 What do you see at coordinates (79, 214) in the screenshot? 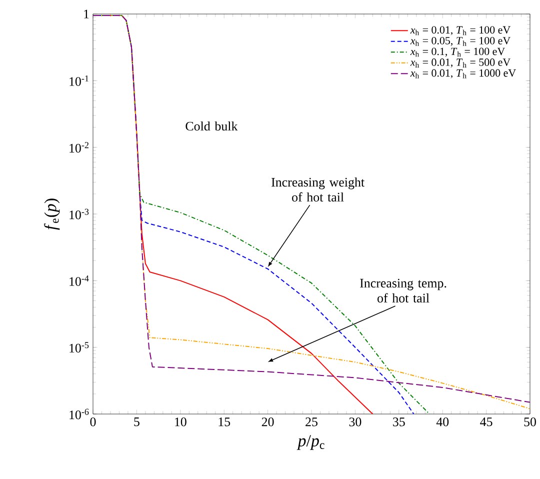
I see `y-tick-label: 10$^{-3}$` at bounding box center [79, 214].